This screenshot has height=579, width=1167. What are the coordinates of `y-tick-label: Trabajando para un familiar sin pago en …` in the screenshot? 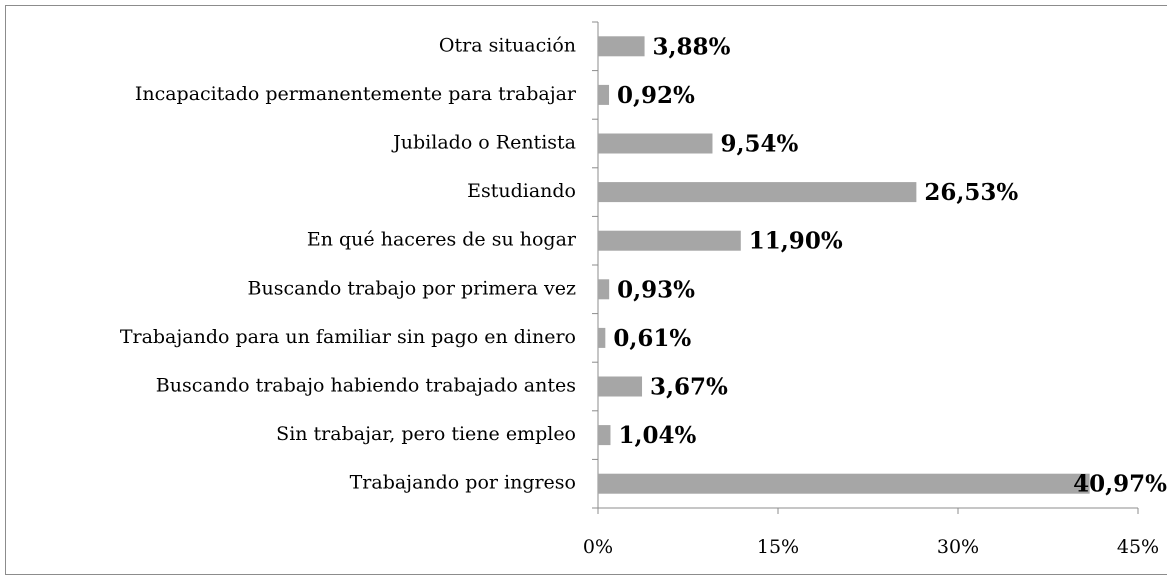 It's located at (348, 337).